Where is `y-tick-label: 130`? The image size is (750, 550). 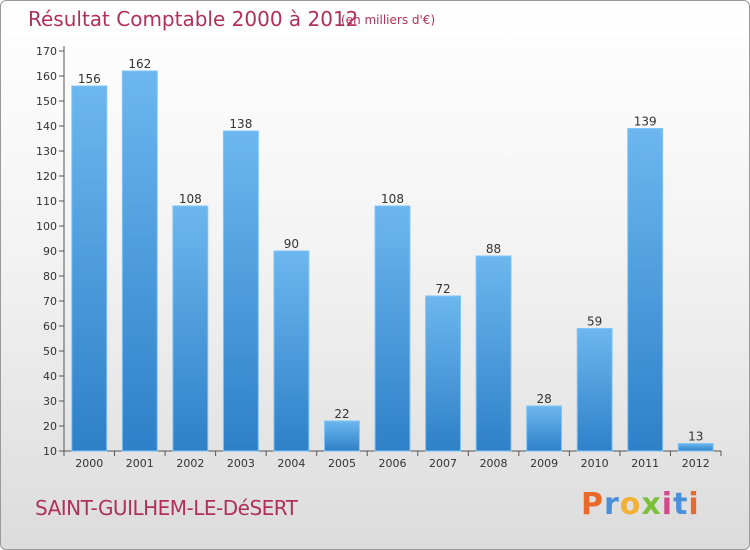 y-tick-label: 130 is located at coordinates (46, 151).